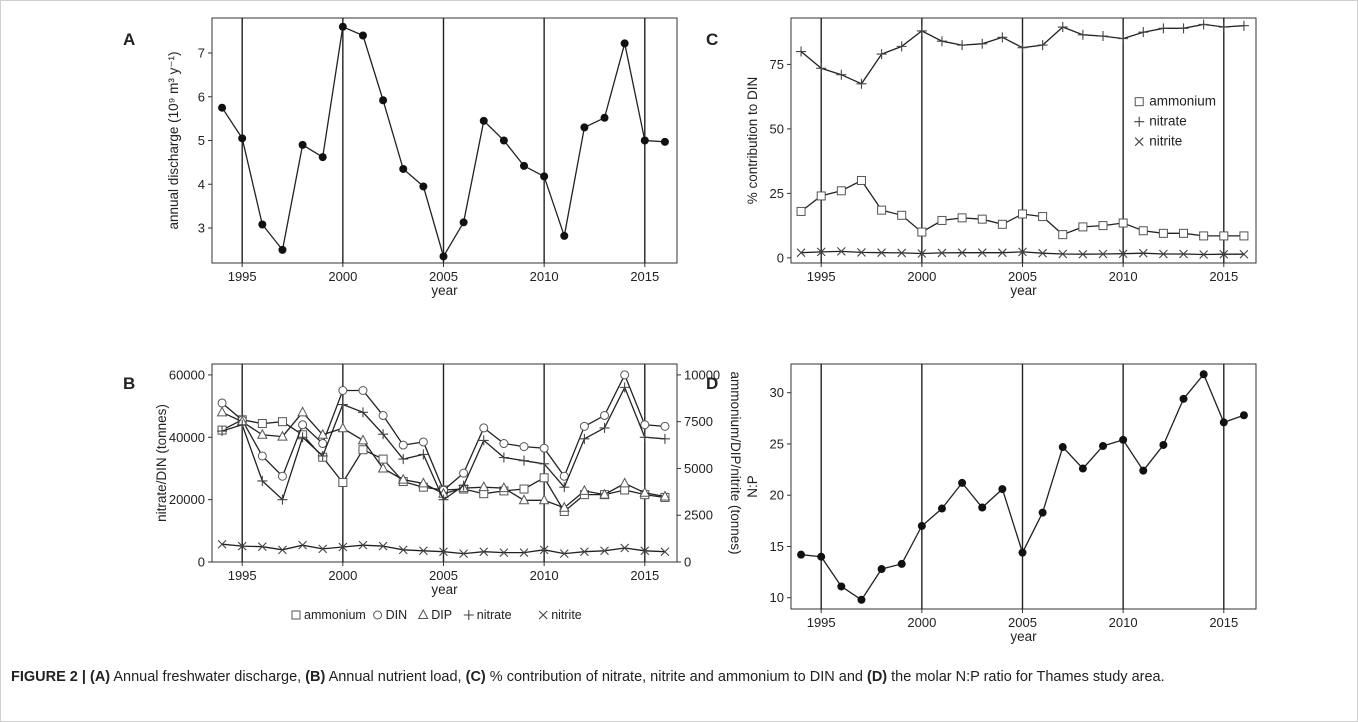 Image resolution: width=1358 pixels, height=722 pixels. Describe the element at coordinates (777, 443) in the screenshot. I see `panel-d-y-tick-label: 25` at that location.